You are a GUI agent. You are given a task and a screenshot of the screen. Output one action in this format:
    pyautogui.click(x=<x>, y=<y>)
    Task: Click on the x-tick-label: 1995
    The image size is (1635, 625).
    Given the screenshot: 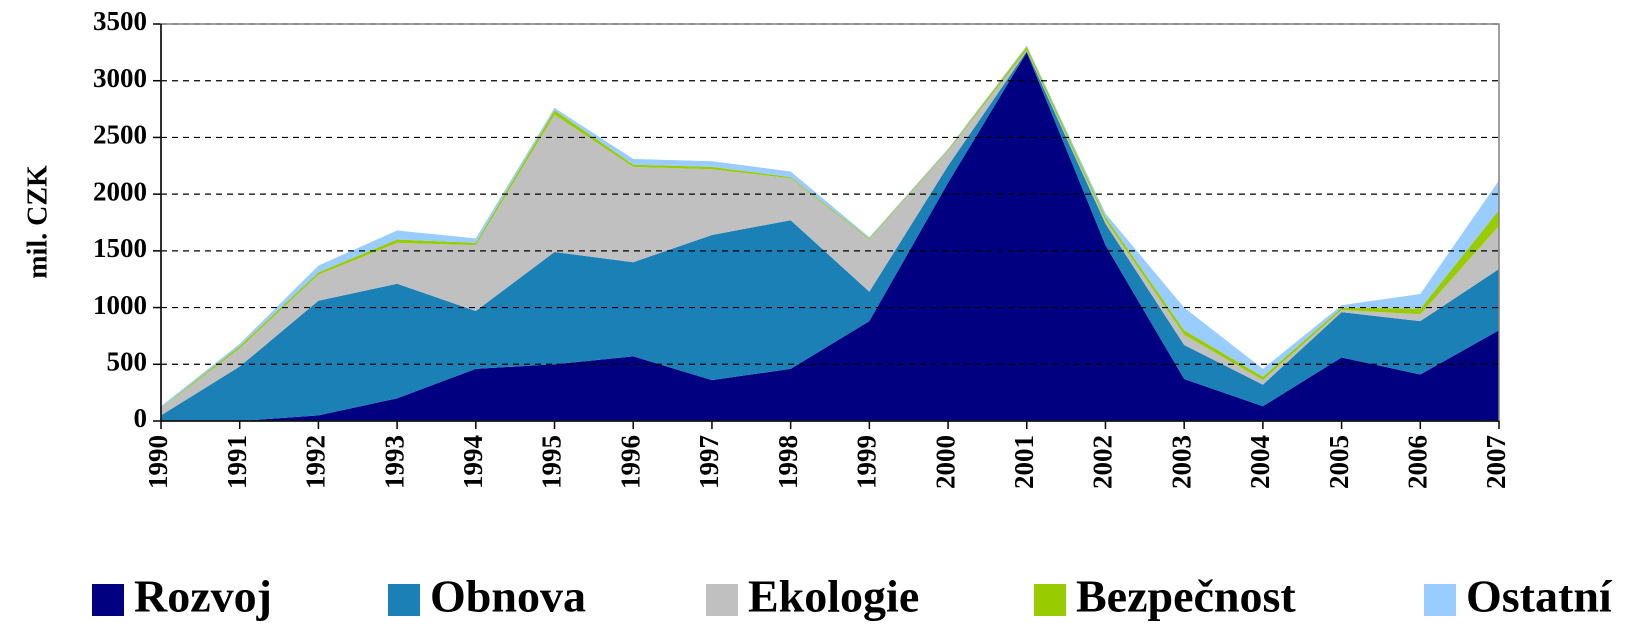 What is the action you would take?
    pyautogui.click(x=552, y=462)
    